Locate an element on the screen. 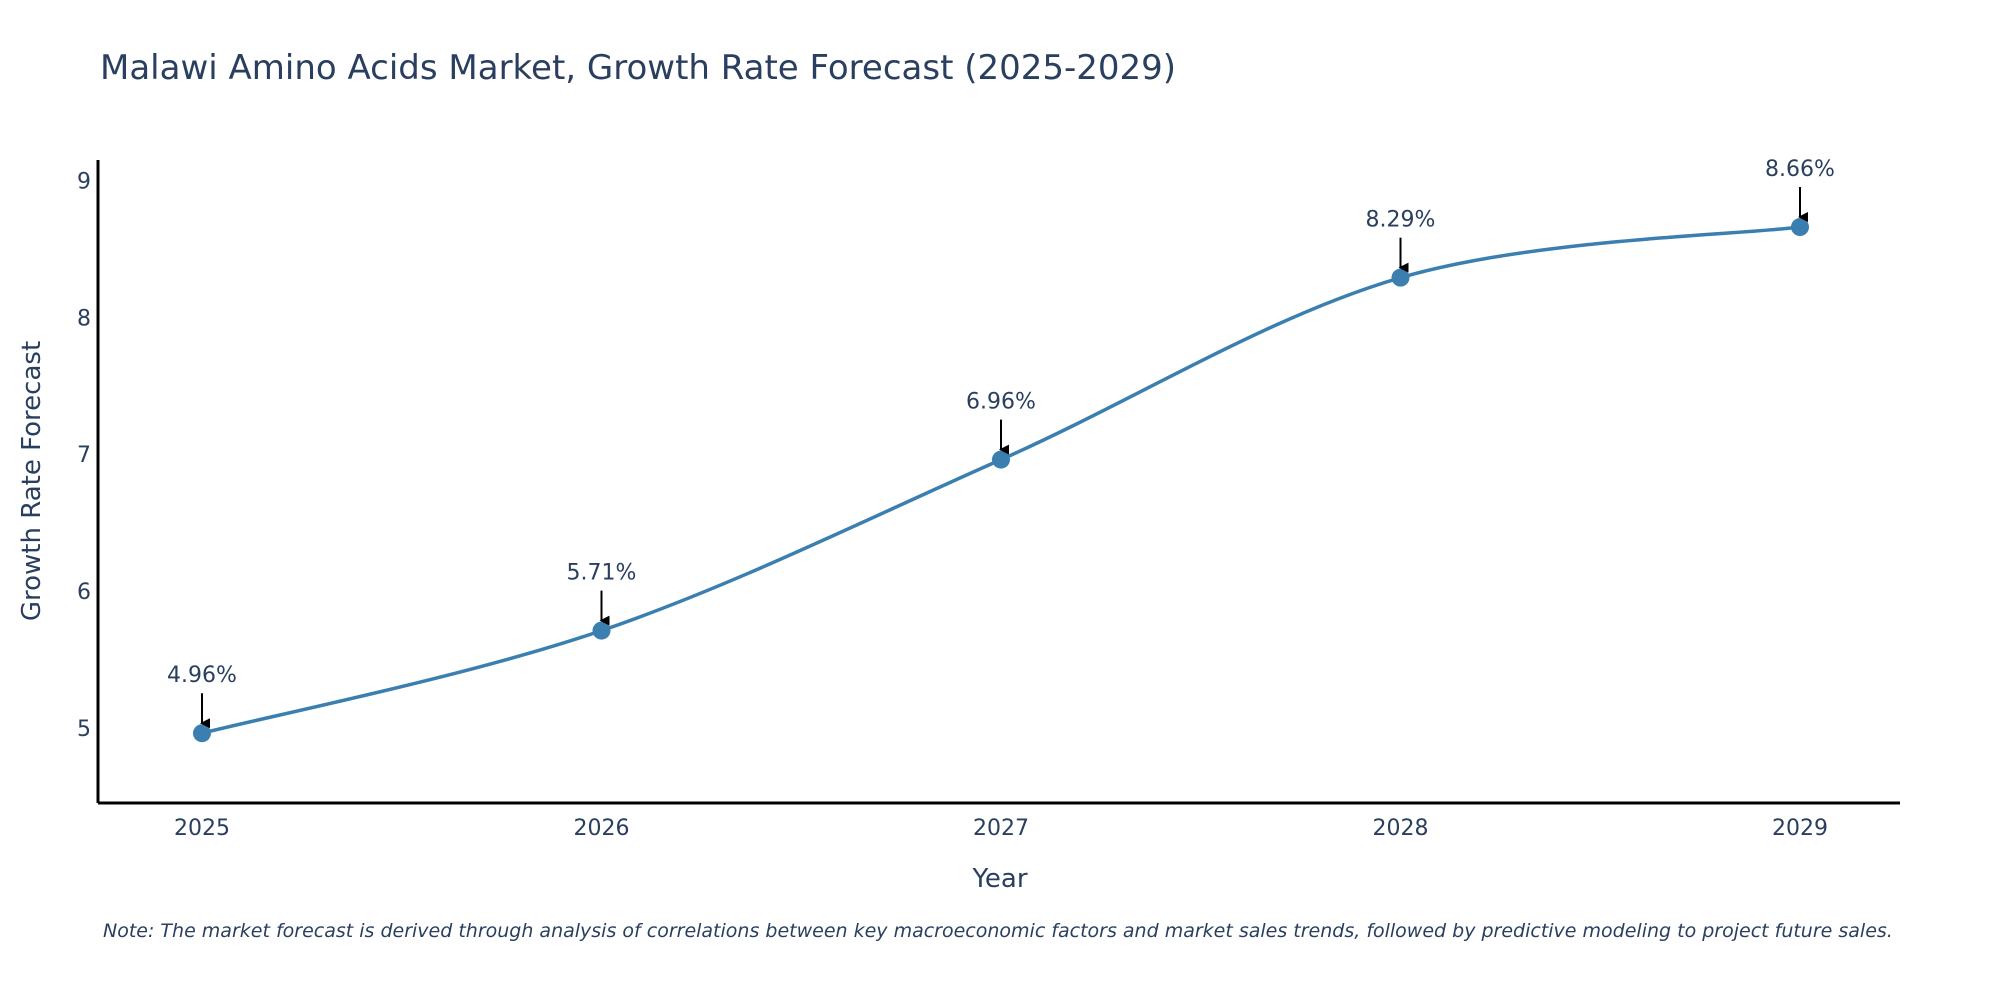 This screenshot has height=1000, width=2000. data-label: 4.96% is located at coordinates (202, 675).